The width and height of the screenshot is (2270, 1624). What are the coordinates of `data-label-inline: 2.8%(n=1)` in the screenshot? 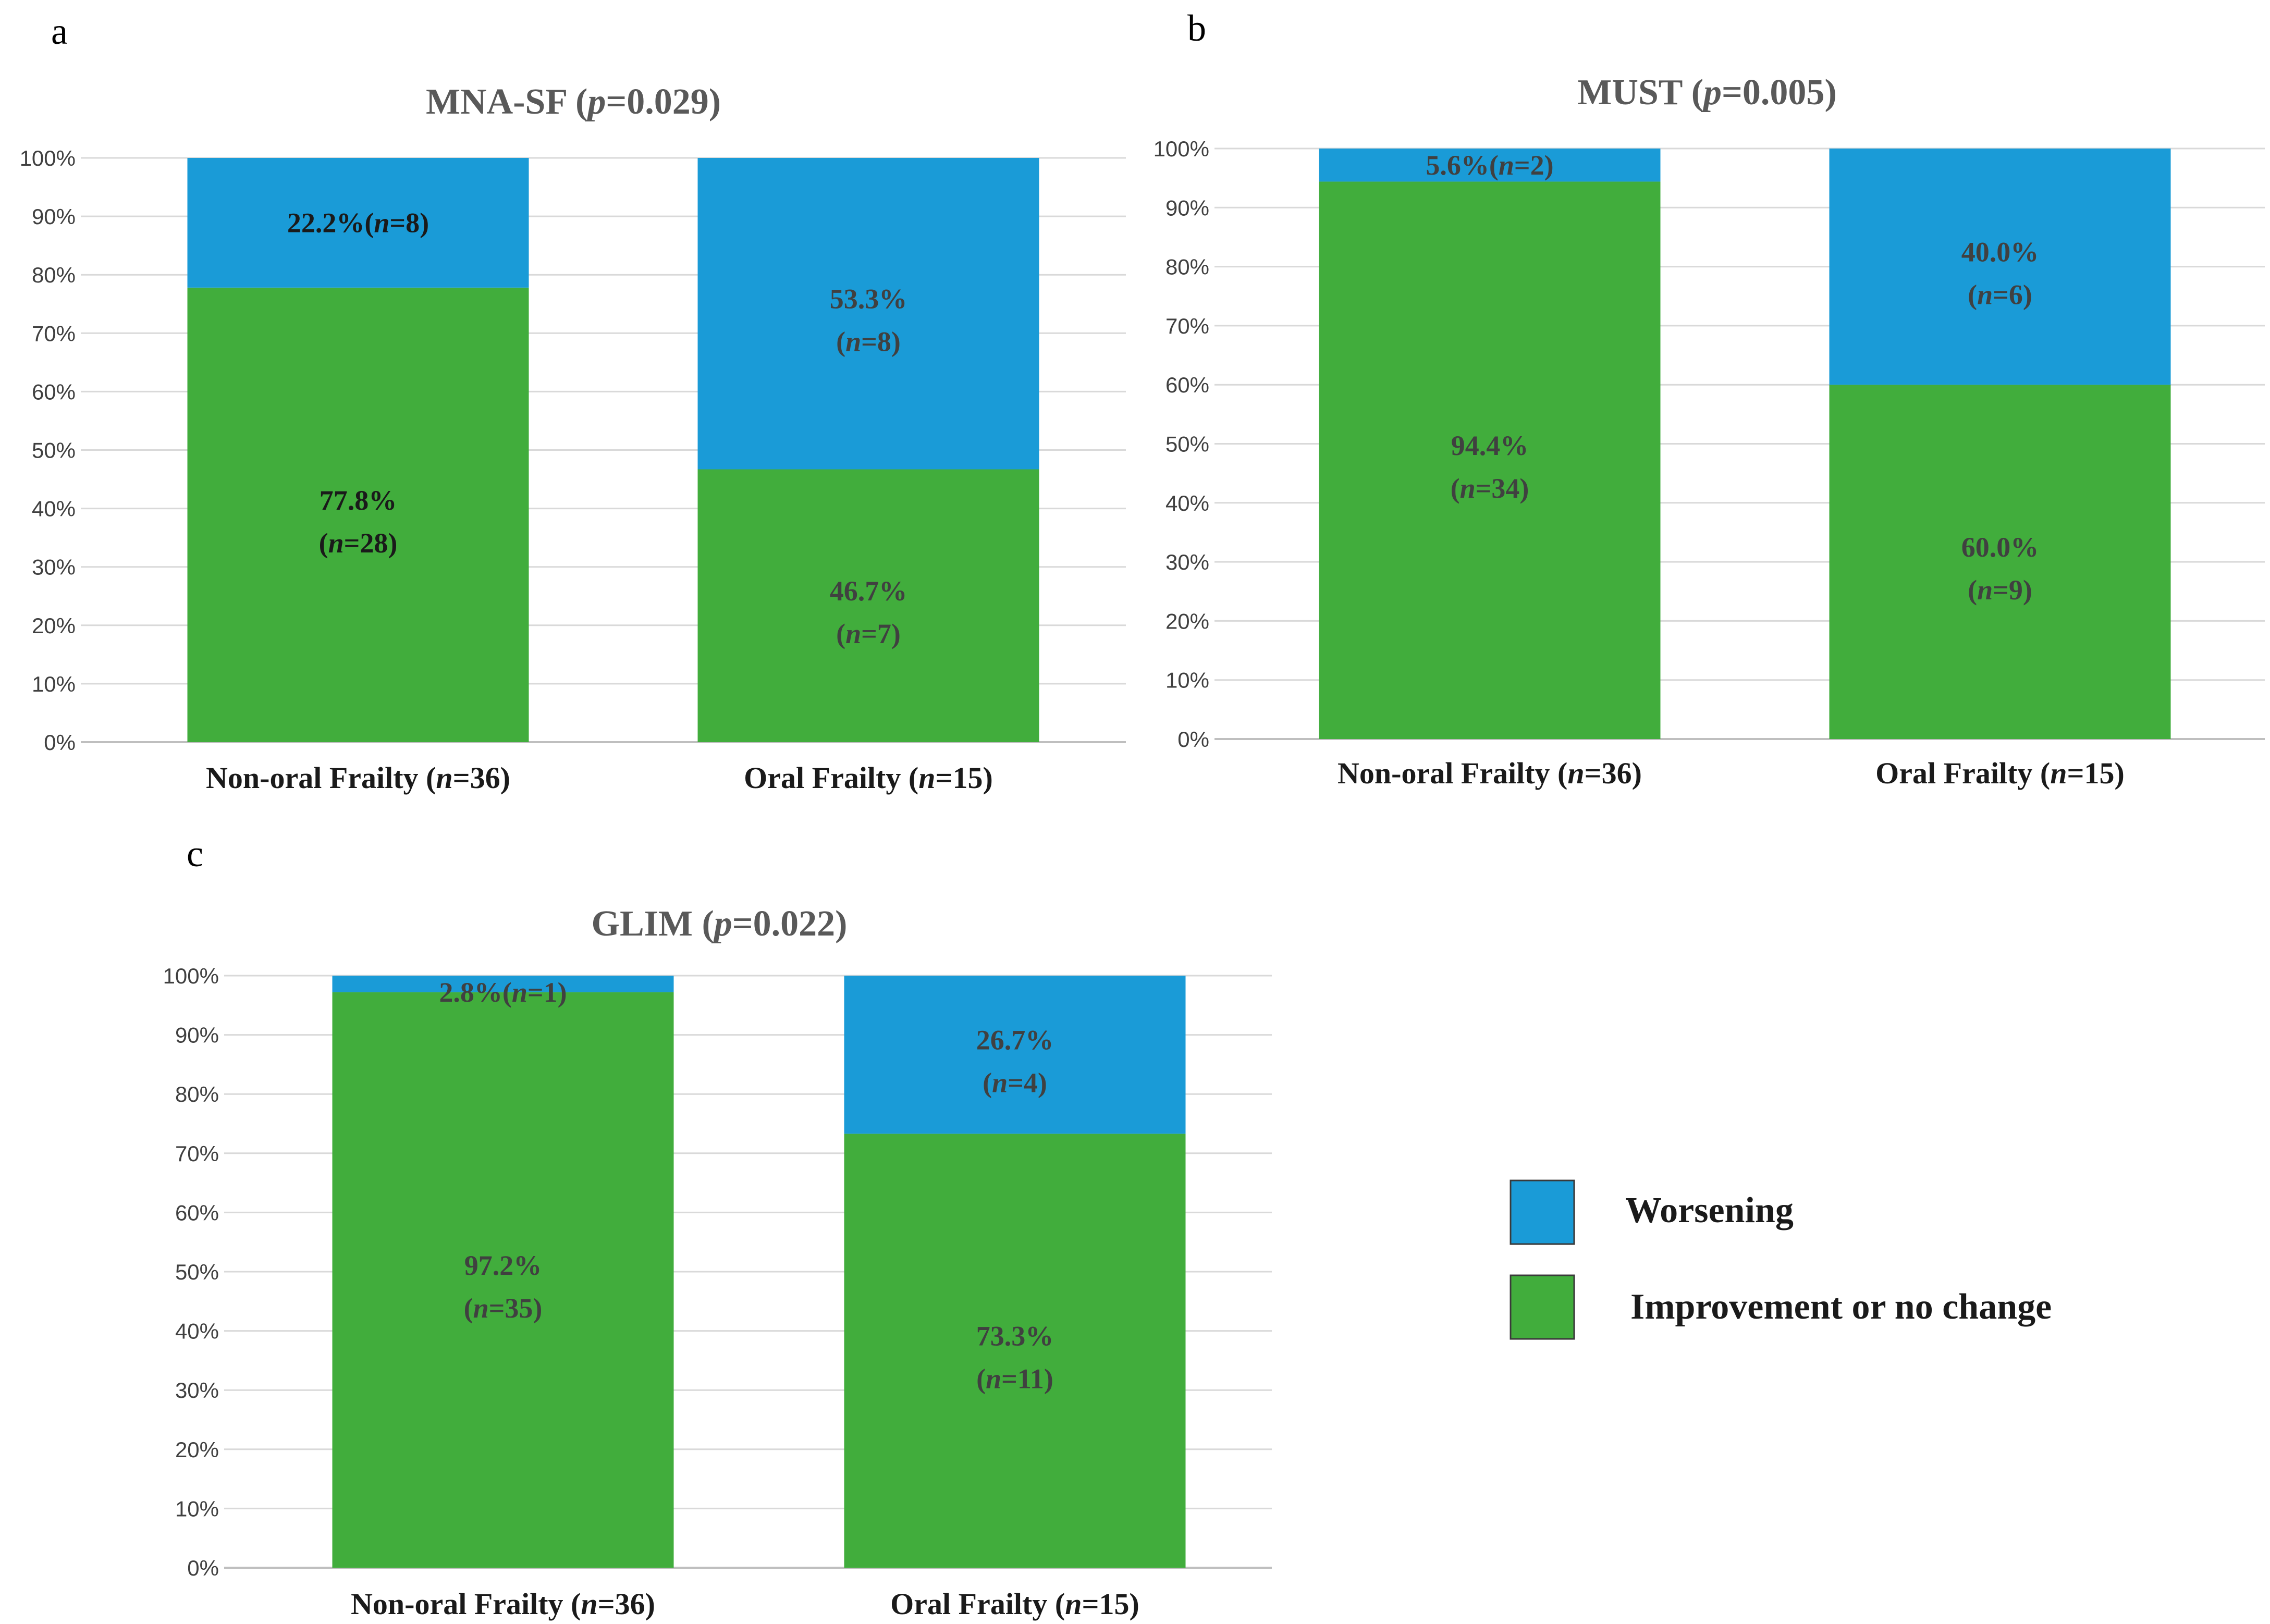 It's located at (503, 992).